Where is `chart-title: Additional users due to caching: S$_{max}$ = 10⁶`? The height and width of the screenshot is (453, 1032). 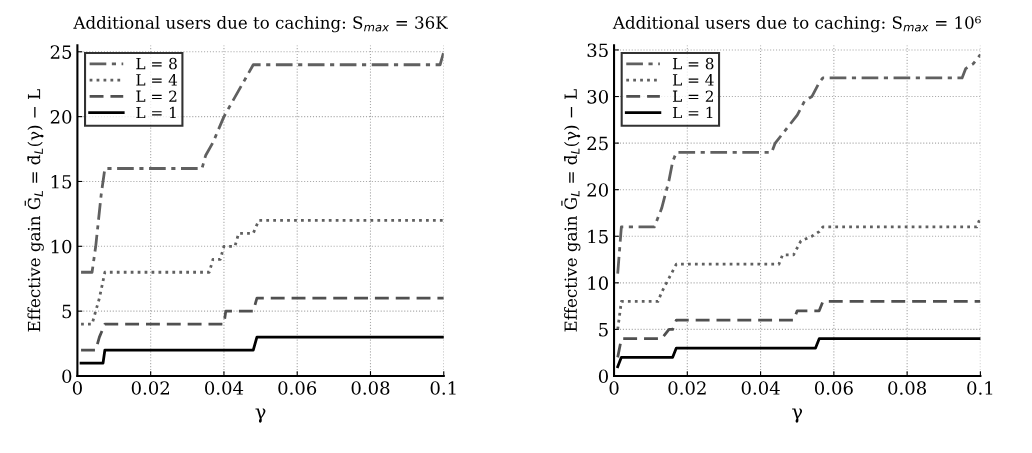
chart-title: Additional users due to caching: S$_{max}$ = 10⁶ is located at coordinates (796, 24).